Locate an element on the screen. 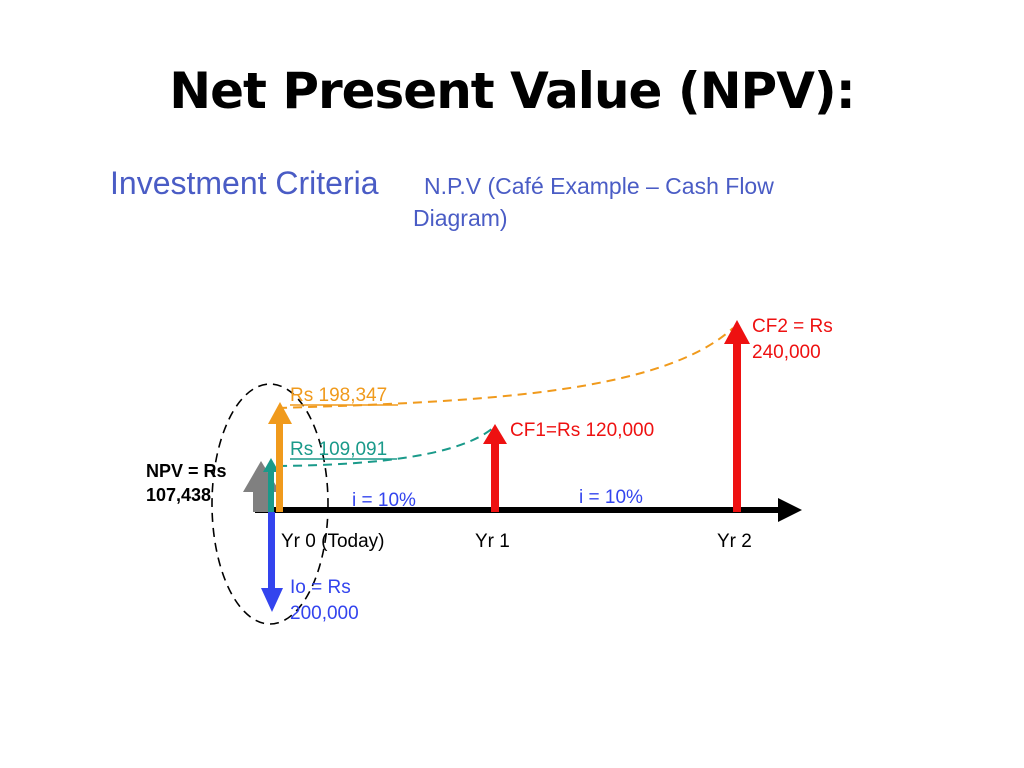 The width and height of the screenshot is (1024, 768). pv-cf1-label: Rs 109,091 is located at coordinates (338, 449).